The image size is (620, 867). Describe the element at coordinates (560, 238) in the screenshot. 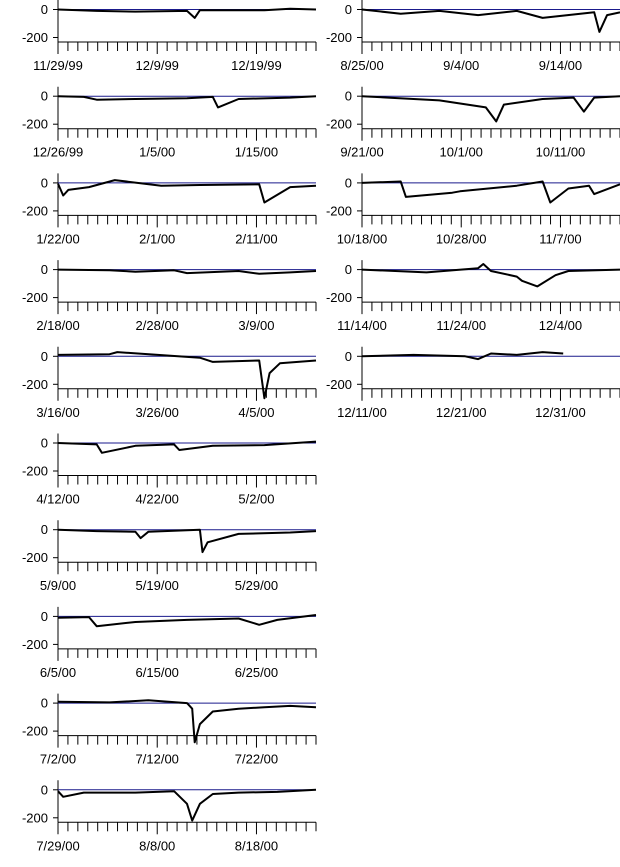

I see `x-tick-label: 11/7/00` at that location.